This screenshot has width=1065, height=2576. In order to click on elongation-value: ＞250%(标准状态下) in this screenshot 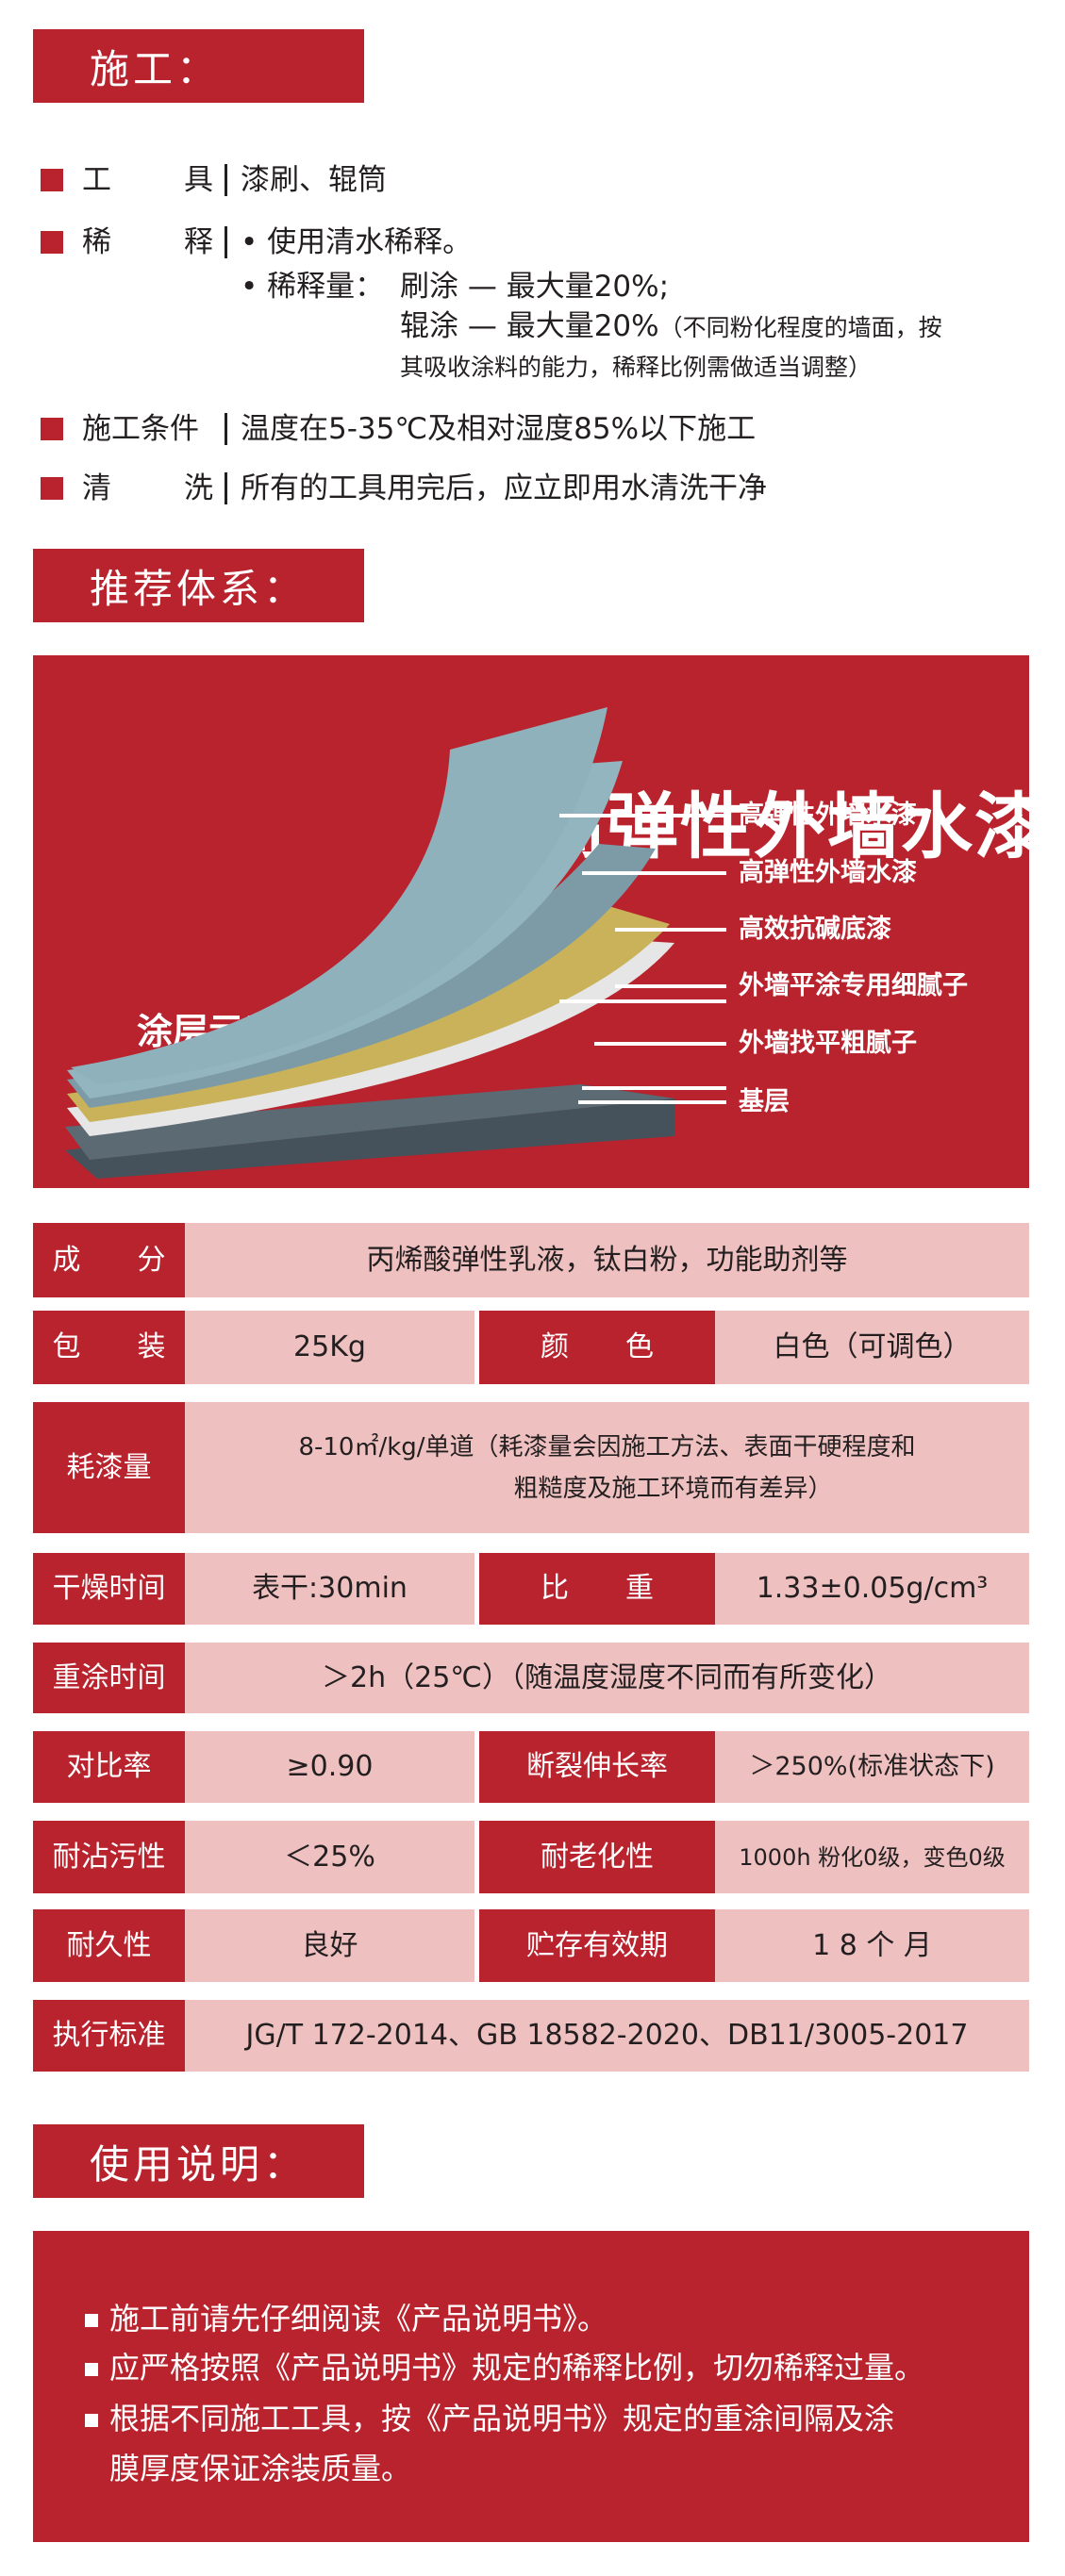, I will do `click(872, 1767)`.